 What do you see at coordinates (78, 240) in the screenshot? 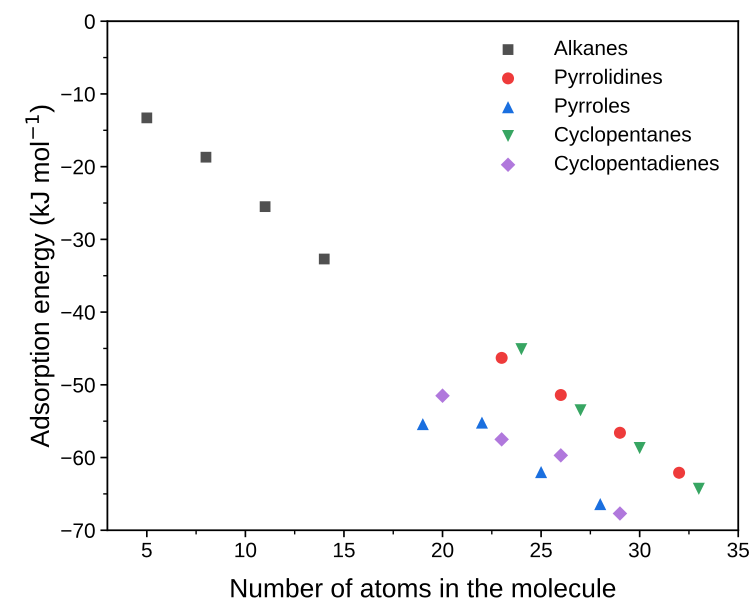
I see `y-tick-label: −30` at bounding box center [78, 240].